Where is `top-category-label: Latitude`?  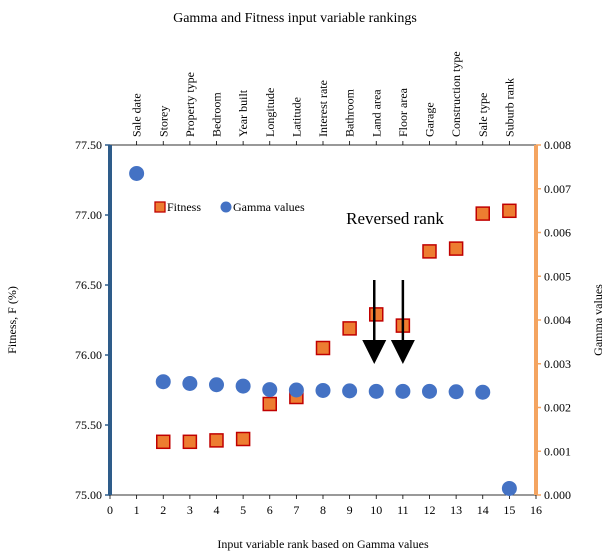 top-category-label: Latitude is located at coordinates (296, 117).